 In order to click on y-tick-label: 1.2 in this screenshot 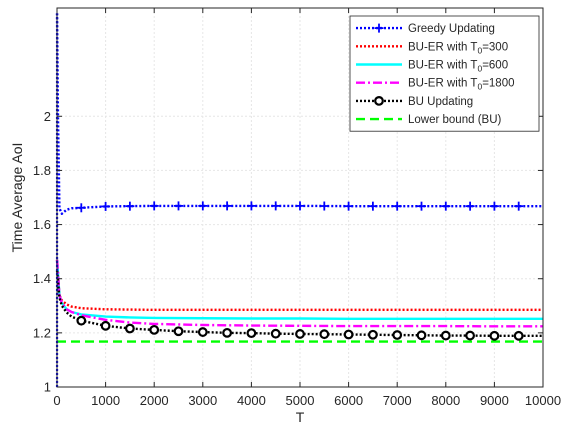, I will do `click(42, 332)`.